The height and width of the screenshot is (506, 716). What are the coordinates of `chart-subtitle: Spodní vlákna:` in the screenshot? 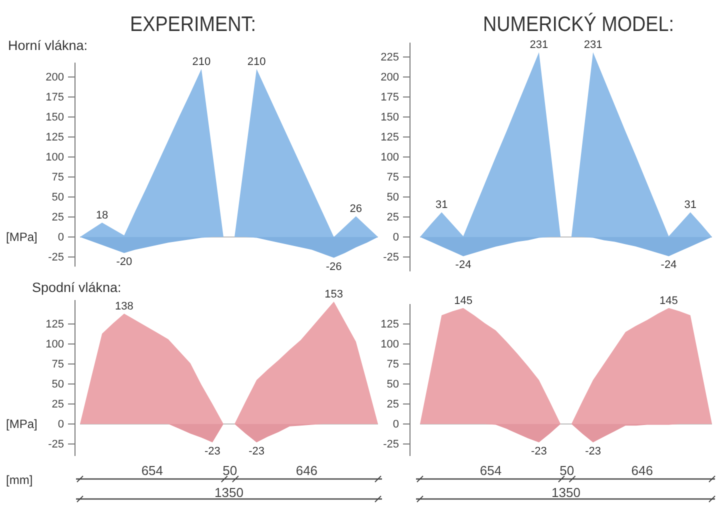 It's located at (77, 287).